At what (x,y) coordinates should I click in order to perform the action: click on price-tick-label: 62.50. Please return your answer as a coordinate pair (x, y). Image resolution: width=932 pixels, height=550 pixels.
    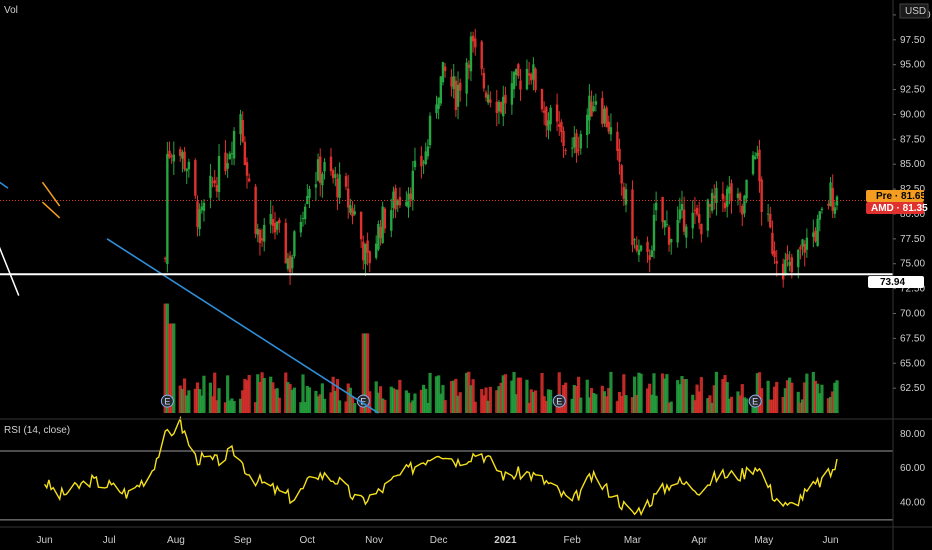
    Looking at the image, I should click on (912, 388).